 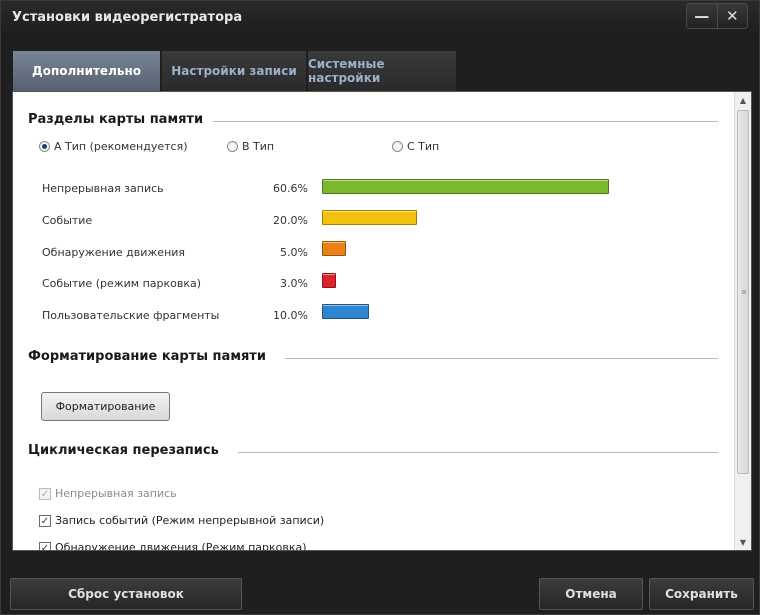 I want to click on radio-label: В Тип, so click(x=258, y=146).